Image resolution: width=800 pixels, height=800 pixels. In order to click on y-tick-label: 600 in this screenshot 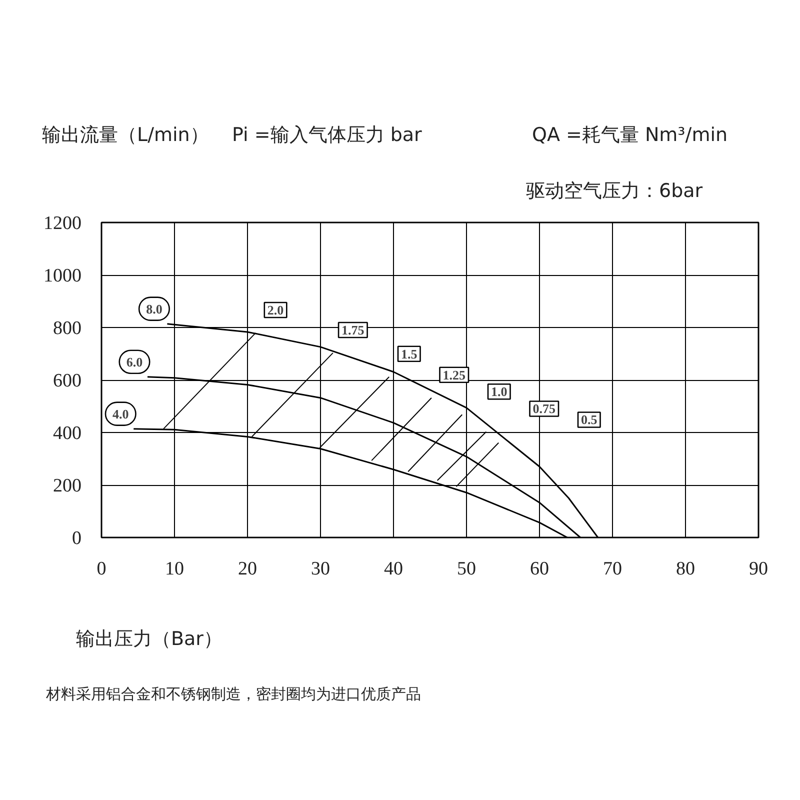, I will do `click(67, 381)`.